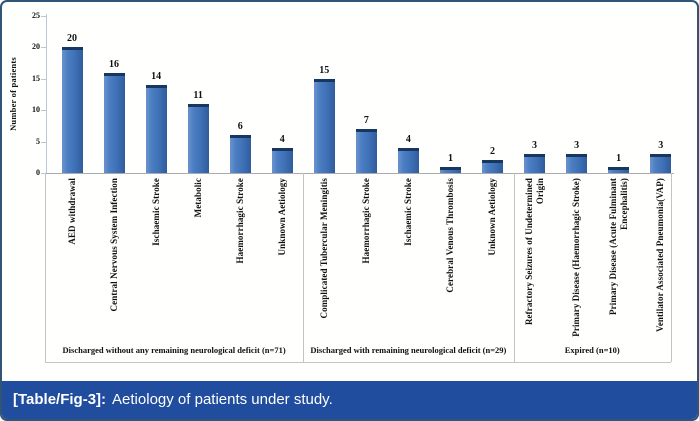 The height and width of the screenshot is (421, 699). Describe the element at coordinates (358, 362) in the screenshot. I see `category-bottom-line` at that location.